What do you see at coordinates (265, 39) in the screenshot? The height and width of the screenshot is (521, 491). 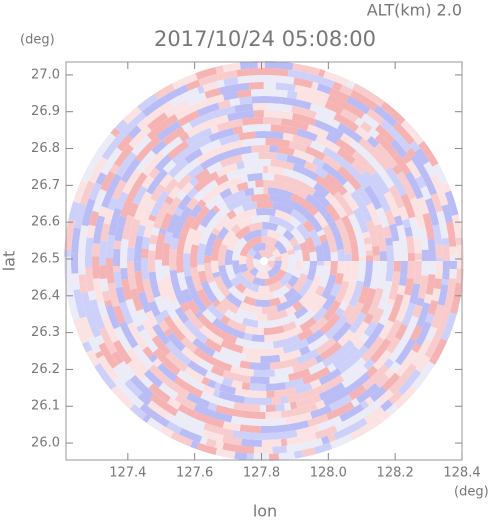 I see `chart-title: 2017/10/24 05:08:00` at bounding box center [265, 39].